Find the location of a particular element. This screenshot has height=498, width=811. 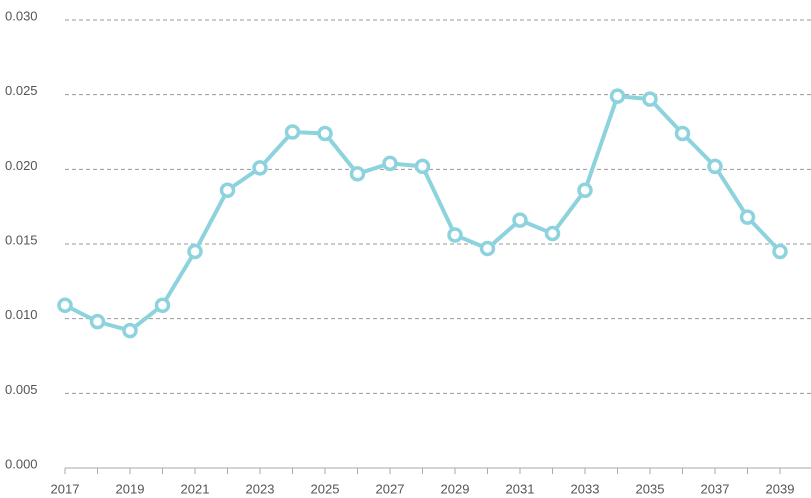

x-tick-label: 2019 is located at coordinates (130, 488).